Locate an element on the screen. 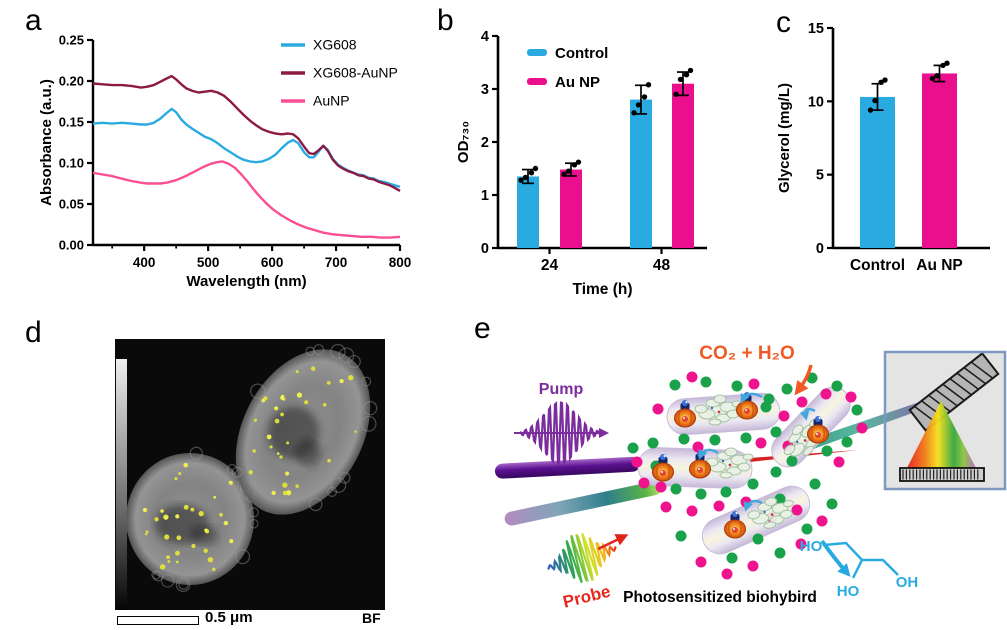 This screenshot has width=1007, height=630. panel-c-label: c is located at coordinates (783, 22).